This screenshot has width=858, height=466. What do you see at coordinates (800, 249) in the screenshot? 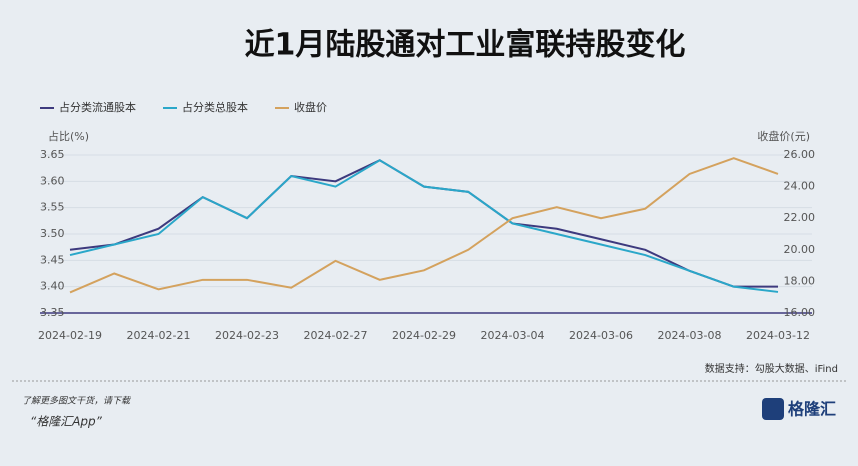
I see `y2-tick-label: 20.00` at bounding box center [800, 249].